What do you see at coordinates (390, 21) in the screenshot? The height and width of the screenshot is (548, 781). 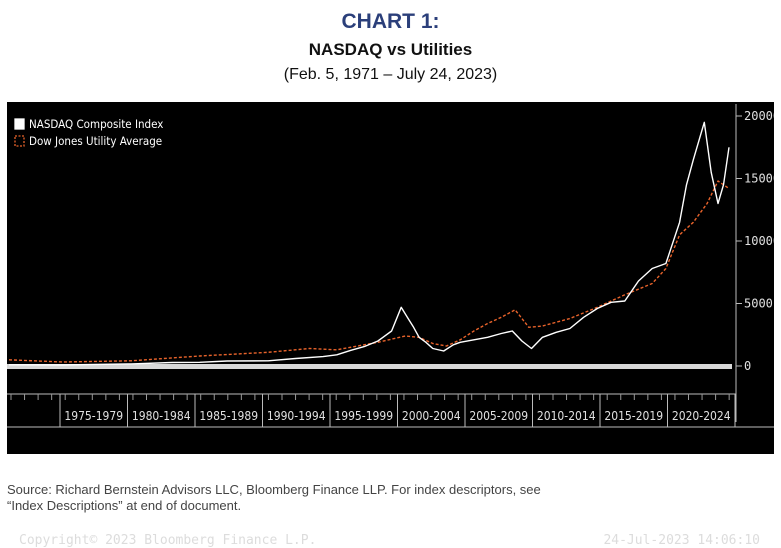 I see `chart-number: CHART 1:` at bounding box center [390, 21].